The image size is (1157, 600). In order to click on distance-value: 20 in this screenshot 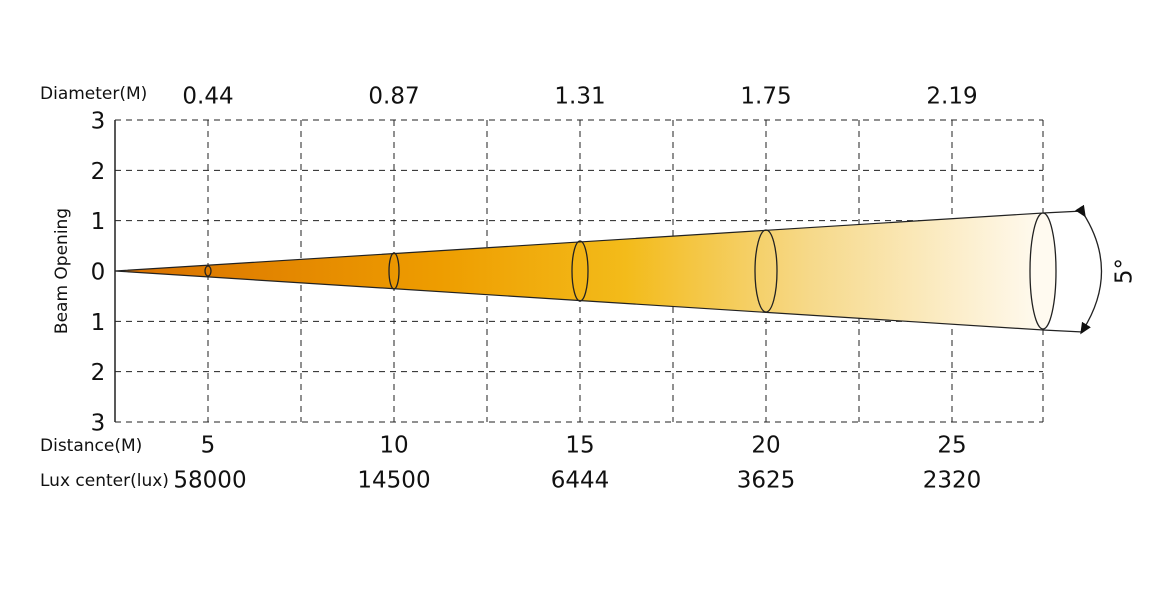, I will do `click(765, 446)`.